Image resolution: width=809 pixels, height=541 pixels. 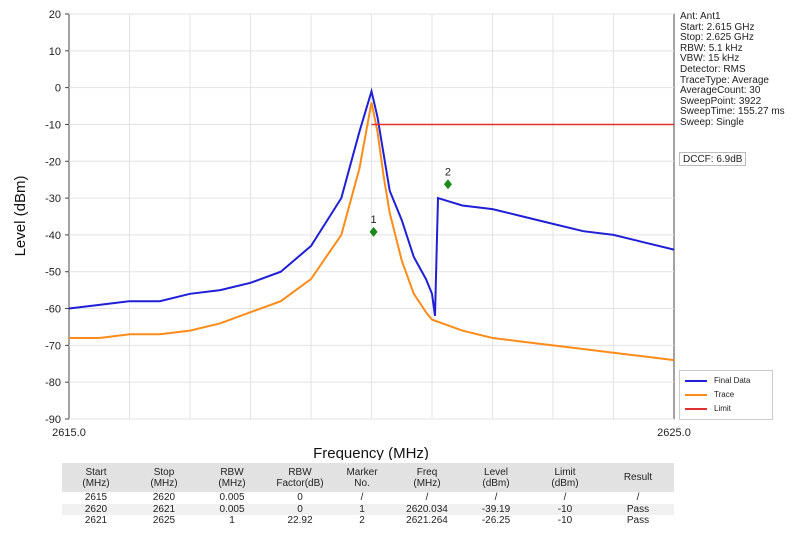 What do you see at coordinates (427, 509) in the screenshot?
I see `table-cell: 2620.034` at bounding box center [427, 509].